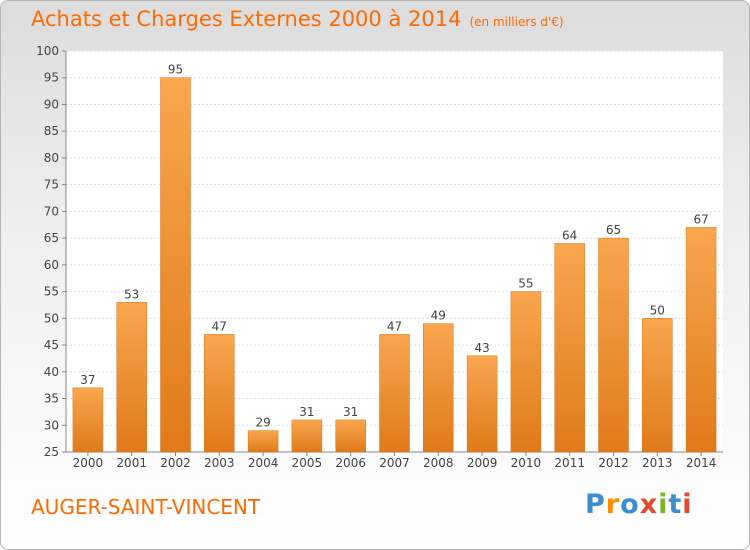 Image resolution: width=750 pixels, height=550 pixels. What do you see at coordinates (630, 504) in the screenshot?
I see `logo-letter: o` at bounding box center [630, 504].